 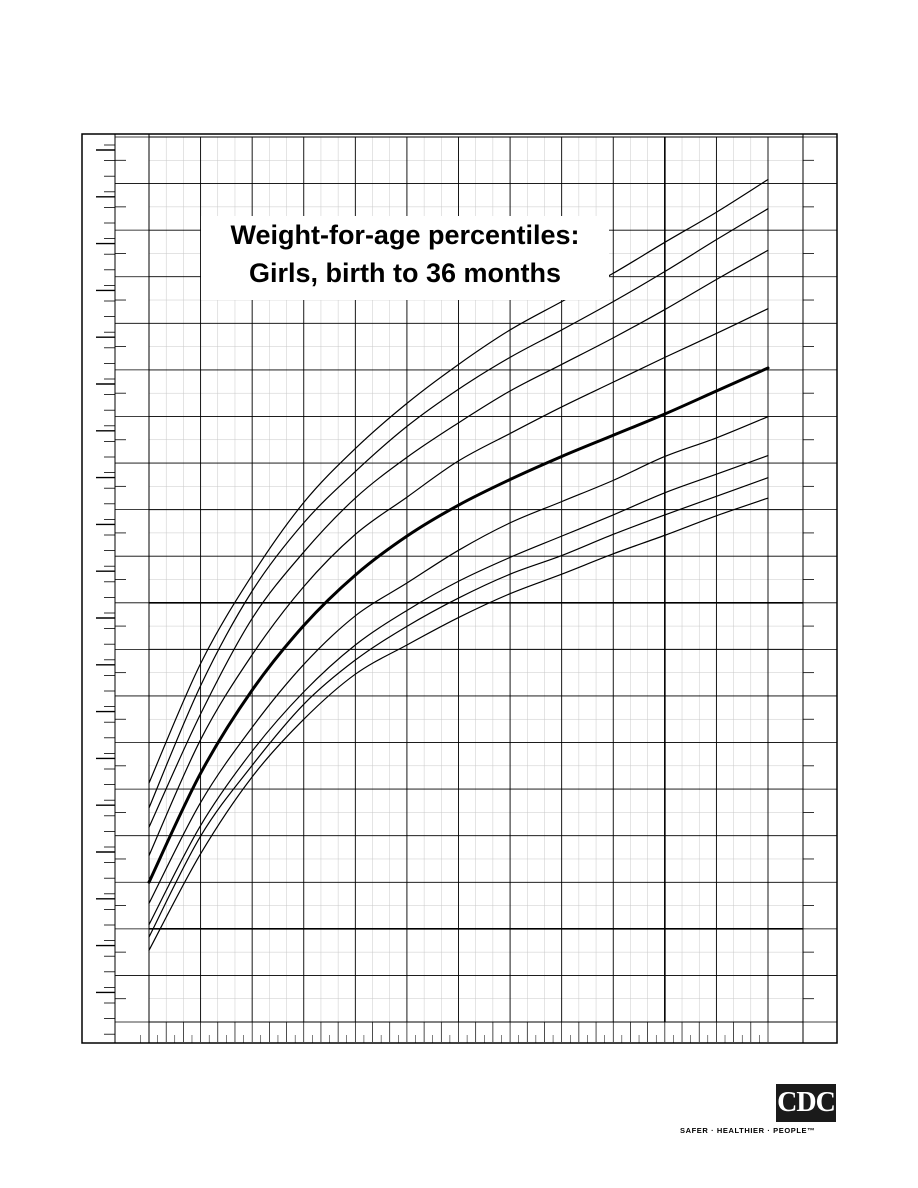 I want to click on chart-title: Weight-for-age percentiles:, so click(x=405, y=235).